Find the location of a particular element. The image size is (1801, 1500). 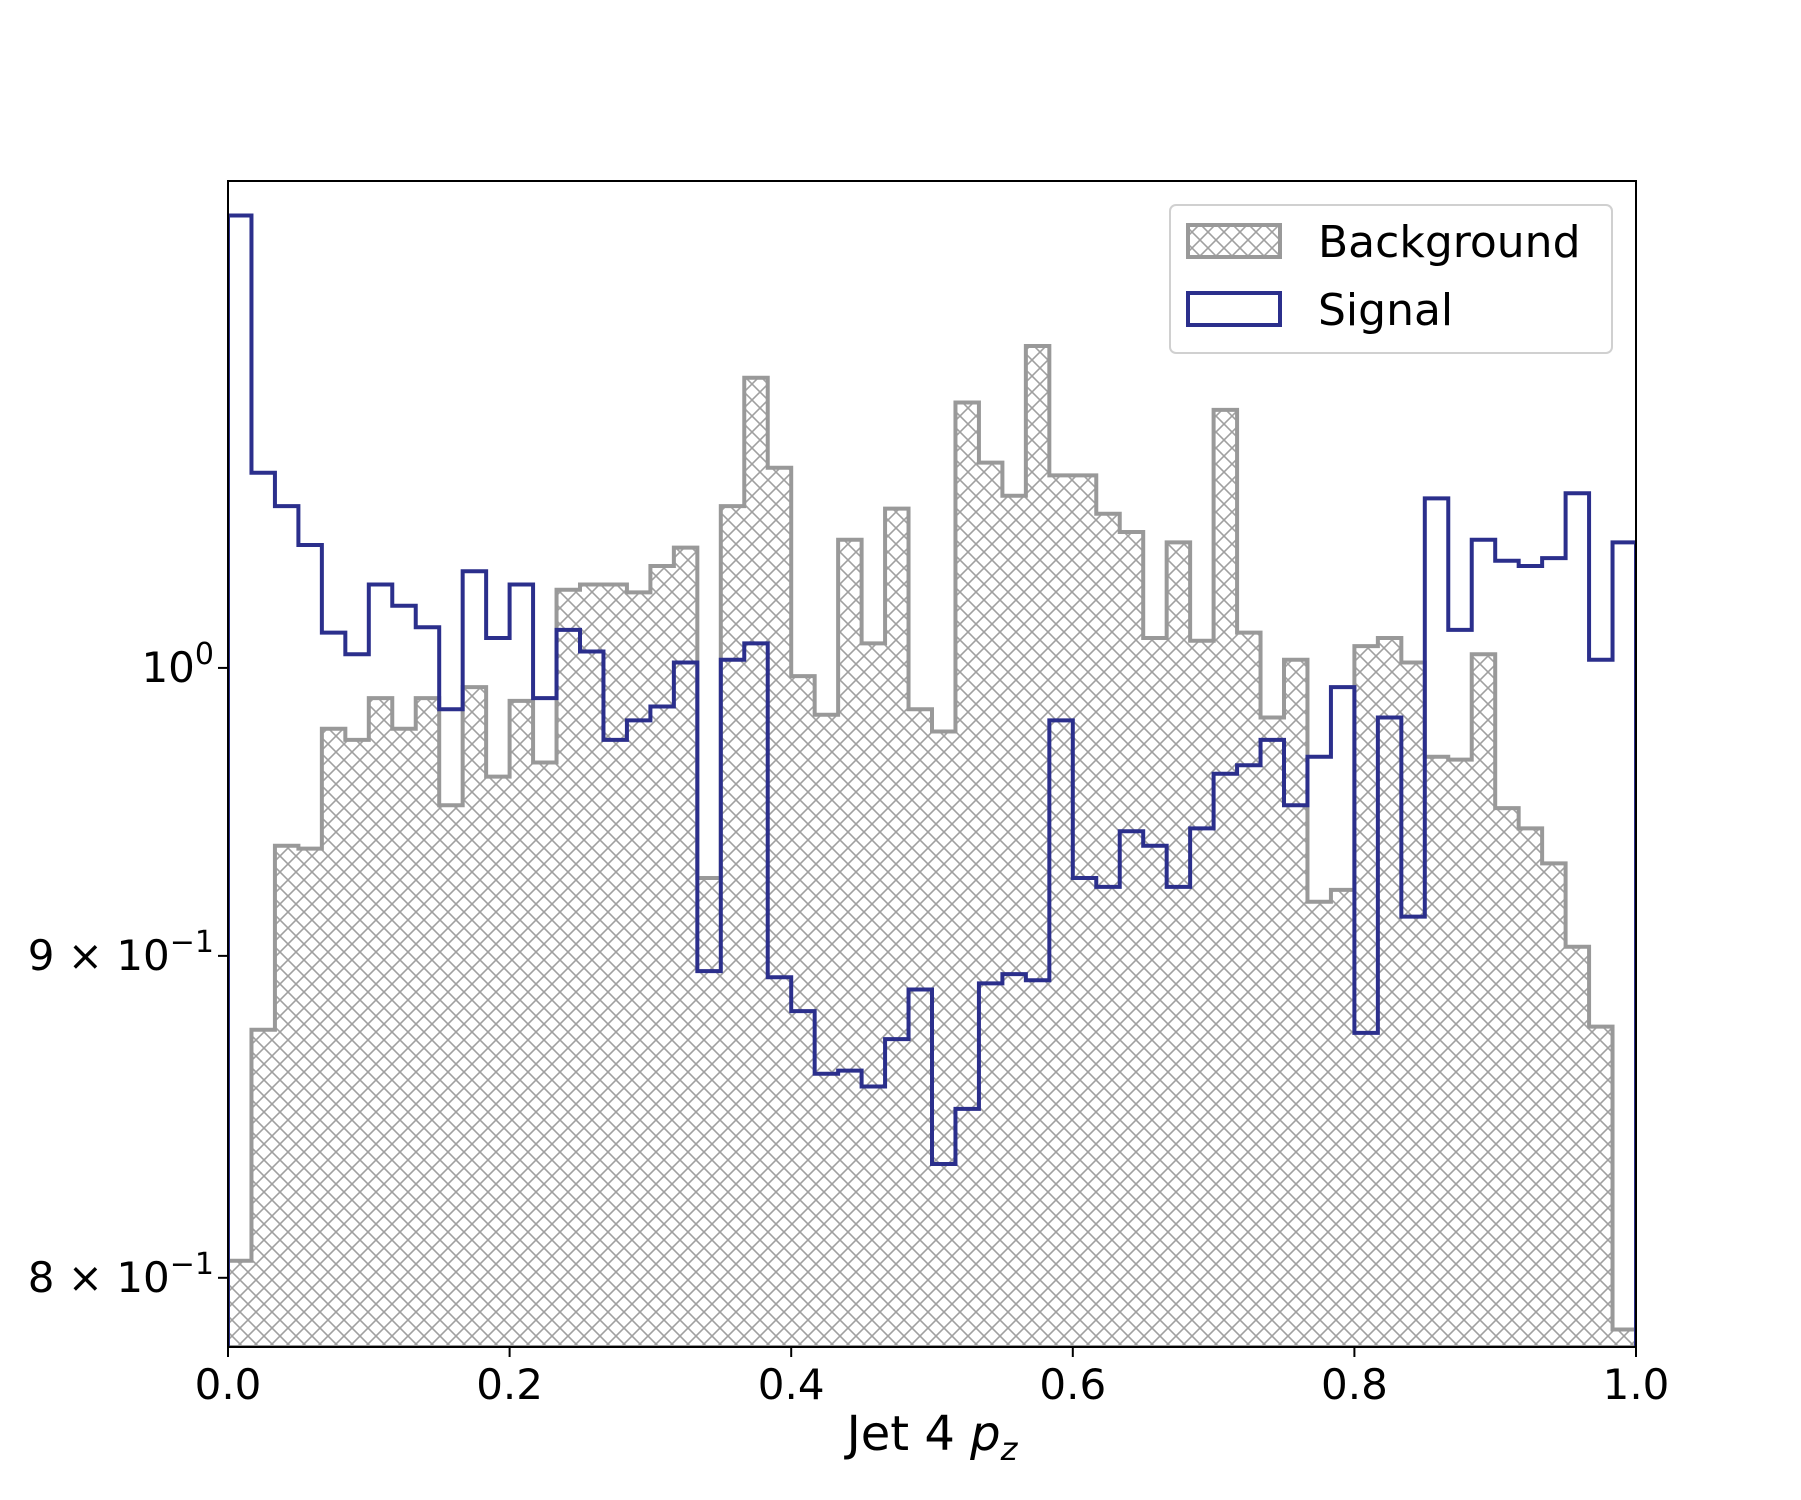

x-tick-label: 0.0 is located at coordinates (228, 1384).